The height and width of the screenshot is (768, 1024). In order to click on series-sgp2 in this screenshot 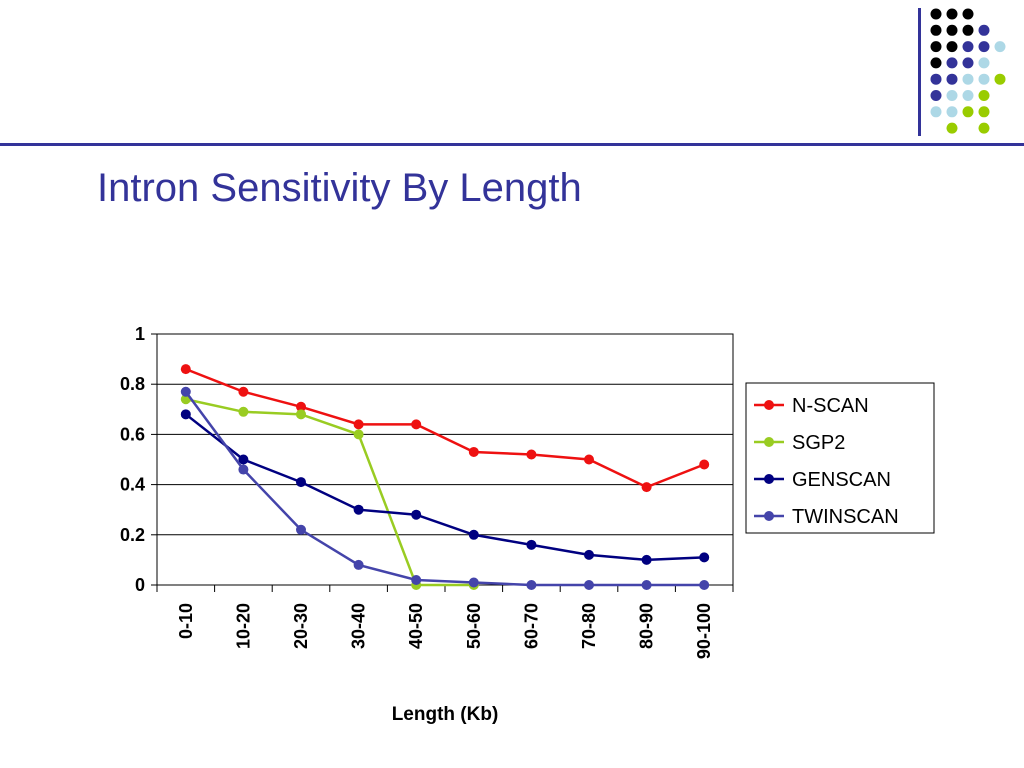, I will do `click(329, 492)`.